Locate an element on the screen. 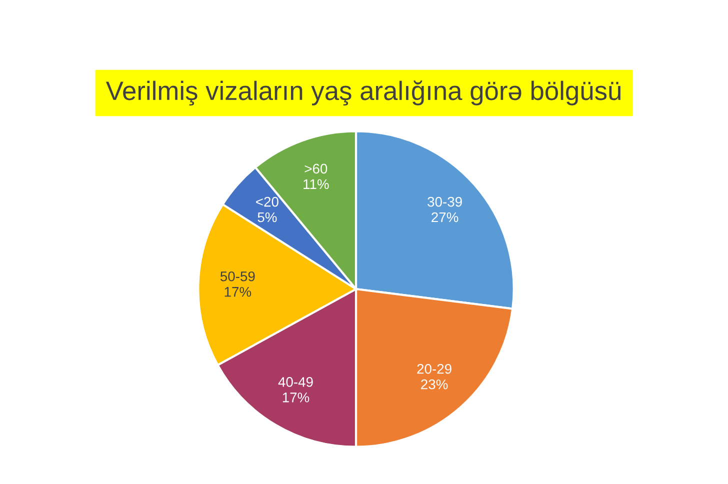 This screenshot has height=484, width=728. slice-label: 20-29 is located at coordinates (434, 369).